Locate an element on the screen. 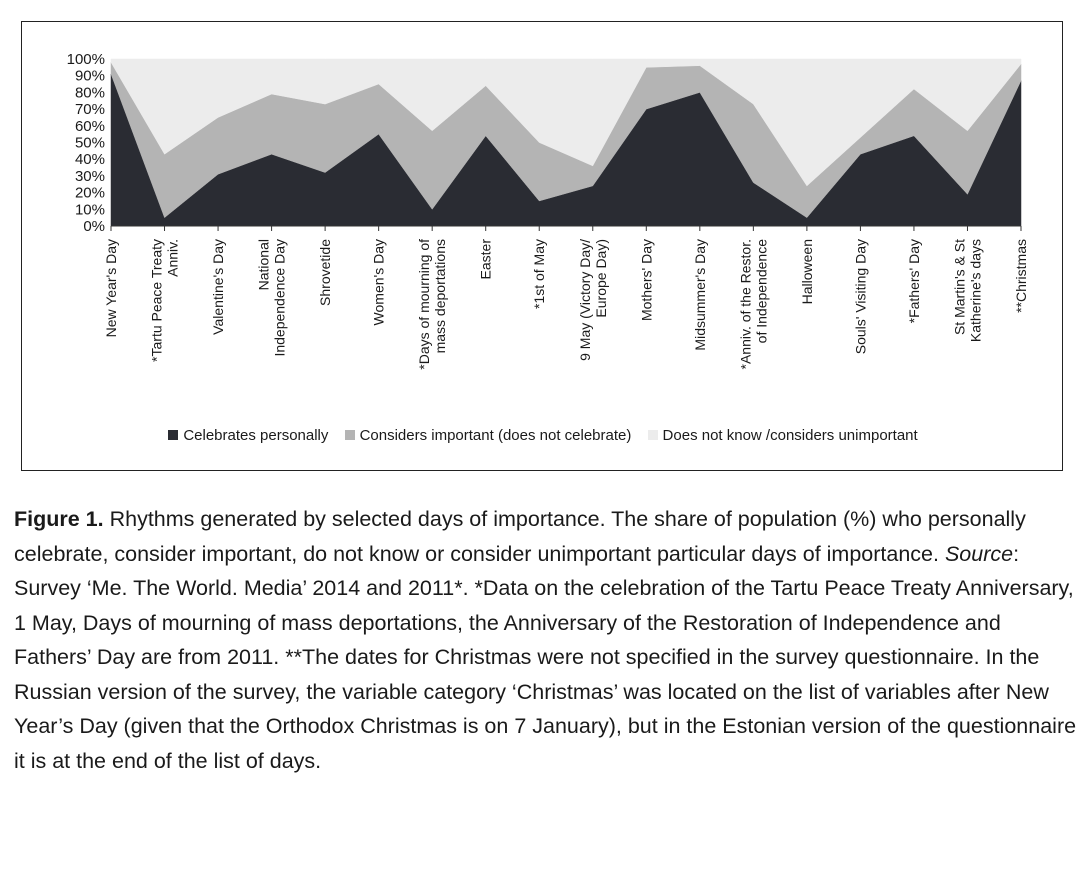 This screenshot has height=875, width=1088. category-label-line: Women's Day is located at coordinates (379, 282).